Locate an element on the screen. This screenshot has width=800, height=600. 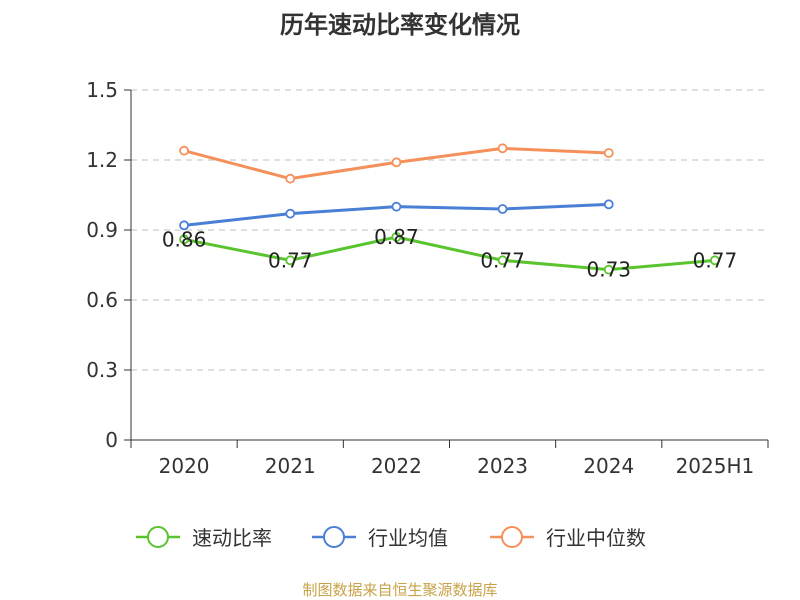
data-labels: 0.86 0.77 0.87 0.77 0.73 0.77 is located at coordinates (449, 253).